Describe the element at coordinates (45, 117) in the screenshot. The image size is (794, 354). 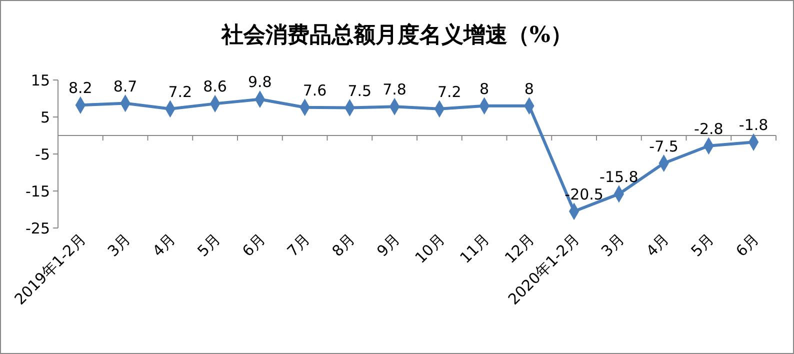
I see `y-tick-label: 5` at that location.